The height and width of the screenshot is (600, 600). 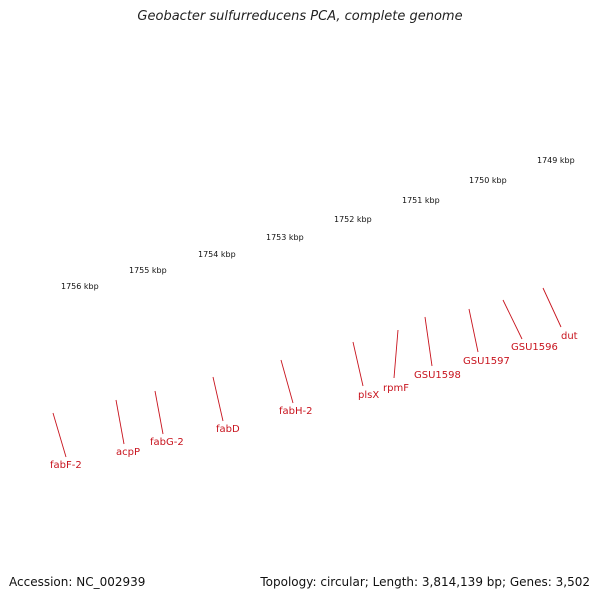 What do you see at coordinates (296, 411) in the screenshot?
I see `gene-label-fabh-2: fabH-2` at bounding box center [296, 411].